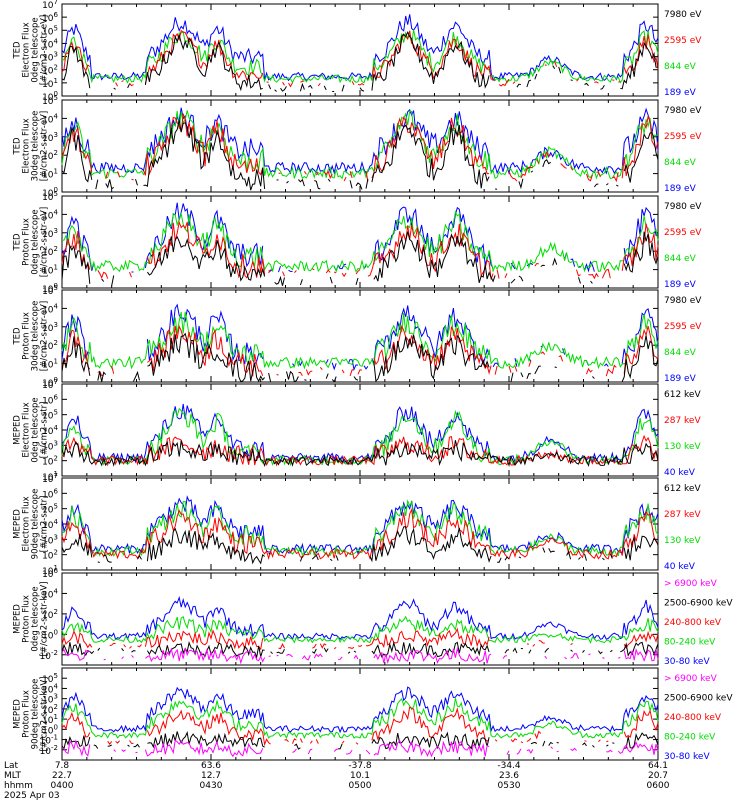 This screenshot has width=750, height=800. Describe the element at coordinates (50, 30) in the screenshot. I see `y-tick-label: 10⁵` at that location.